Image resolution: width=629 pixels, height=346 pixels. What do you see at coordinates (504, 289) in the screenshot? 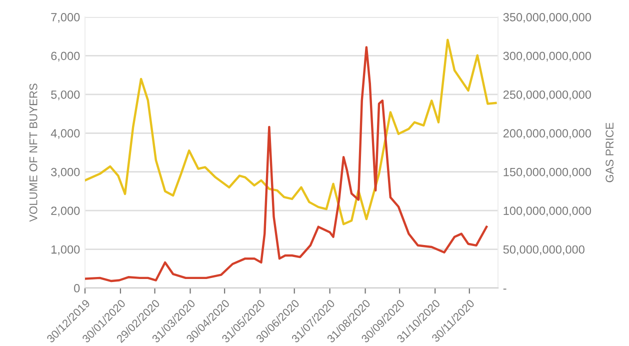
I see `y2-tick-label: -` at bounding box center [504, 289].